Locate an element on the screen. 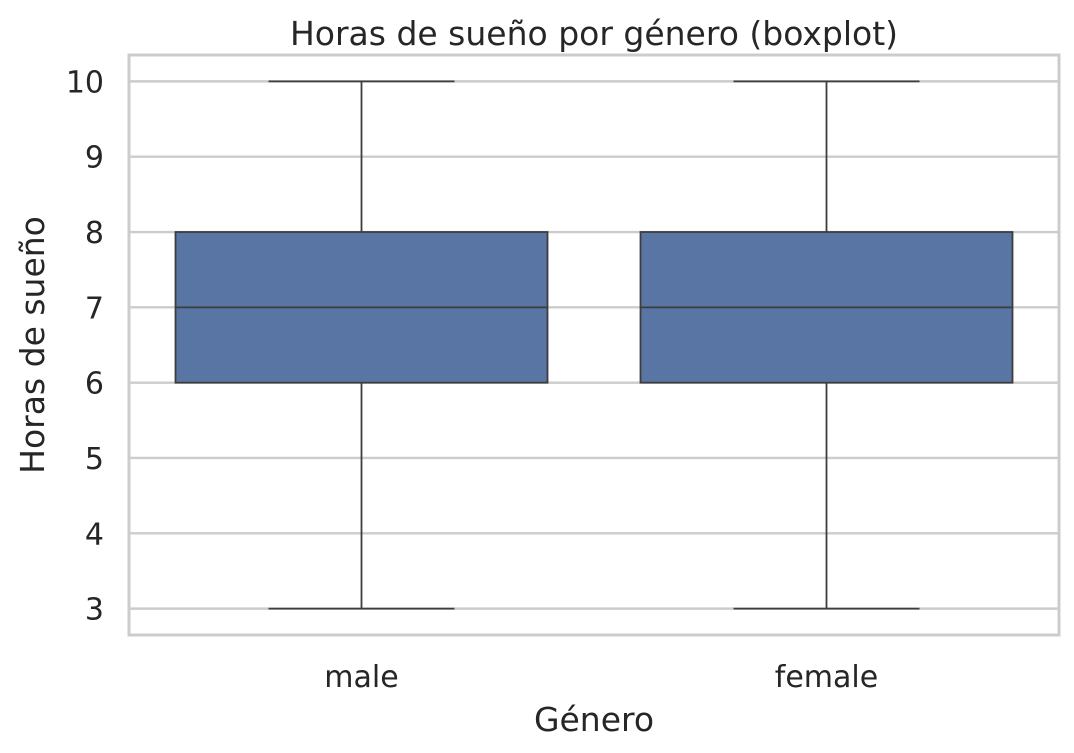 This screenshot has width=1074, height=753. y-tick-label: 5 is located at coordinates (94, 459).